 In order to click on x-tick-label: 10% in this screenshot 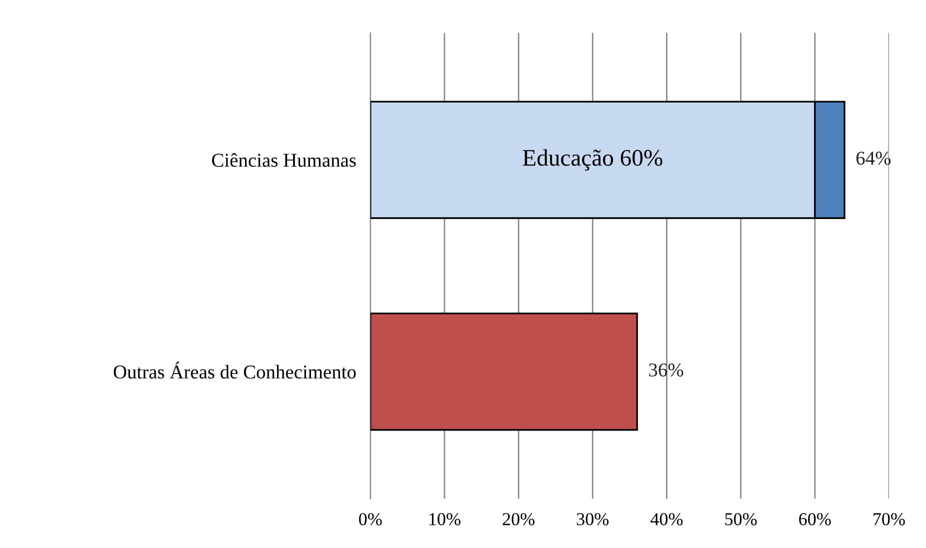, I will do `click(445, 519)`.